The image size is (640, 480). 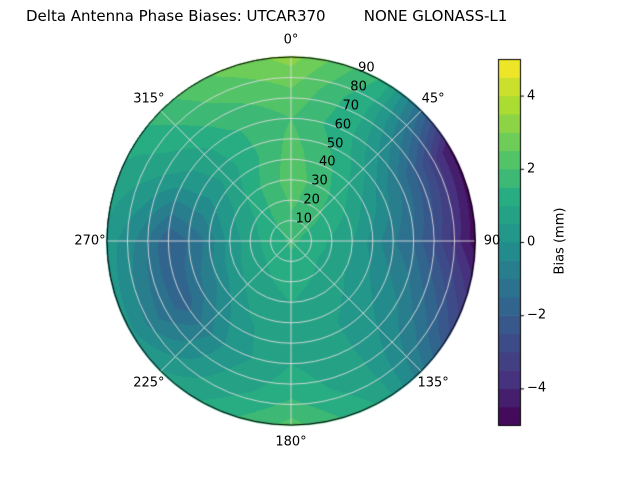 I want to click on radial-tick-label-70: 70, so click(x=351, y=106).